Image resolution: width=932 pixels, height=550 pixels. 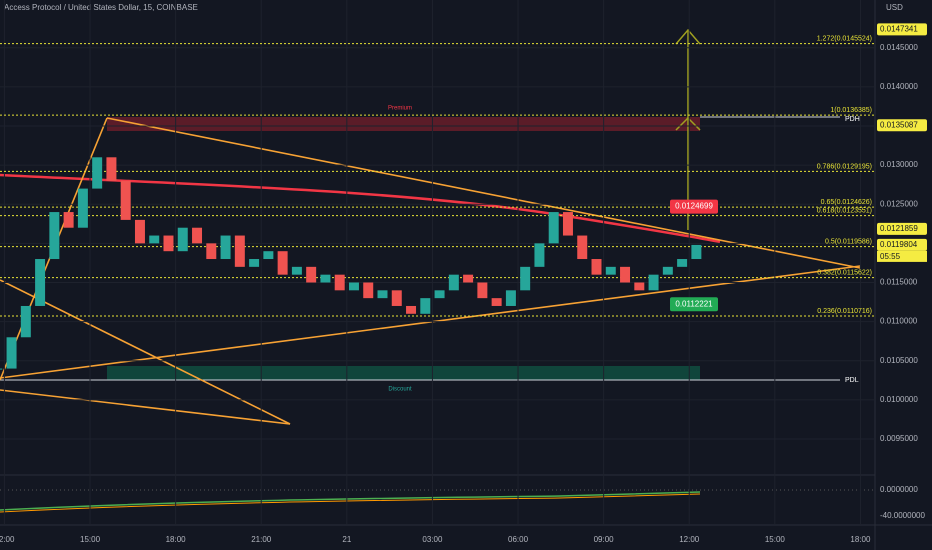 I want to click on x-tick-label: 06:00, so click(x=518, y=539).